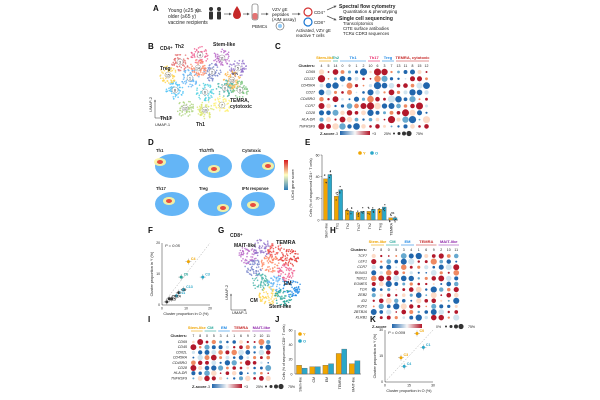  What do you see at coordinates (223, 208) in the screenshot?
I see `feature-umap-hotspot-core` at bounding box center [223, 208].